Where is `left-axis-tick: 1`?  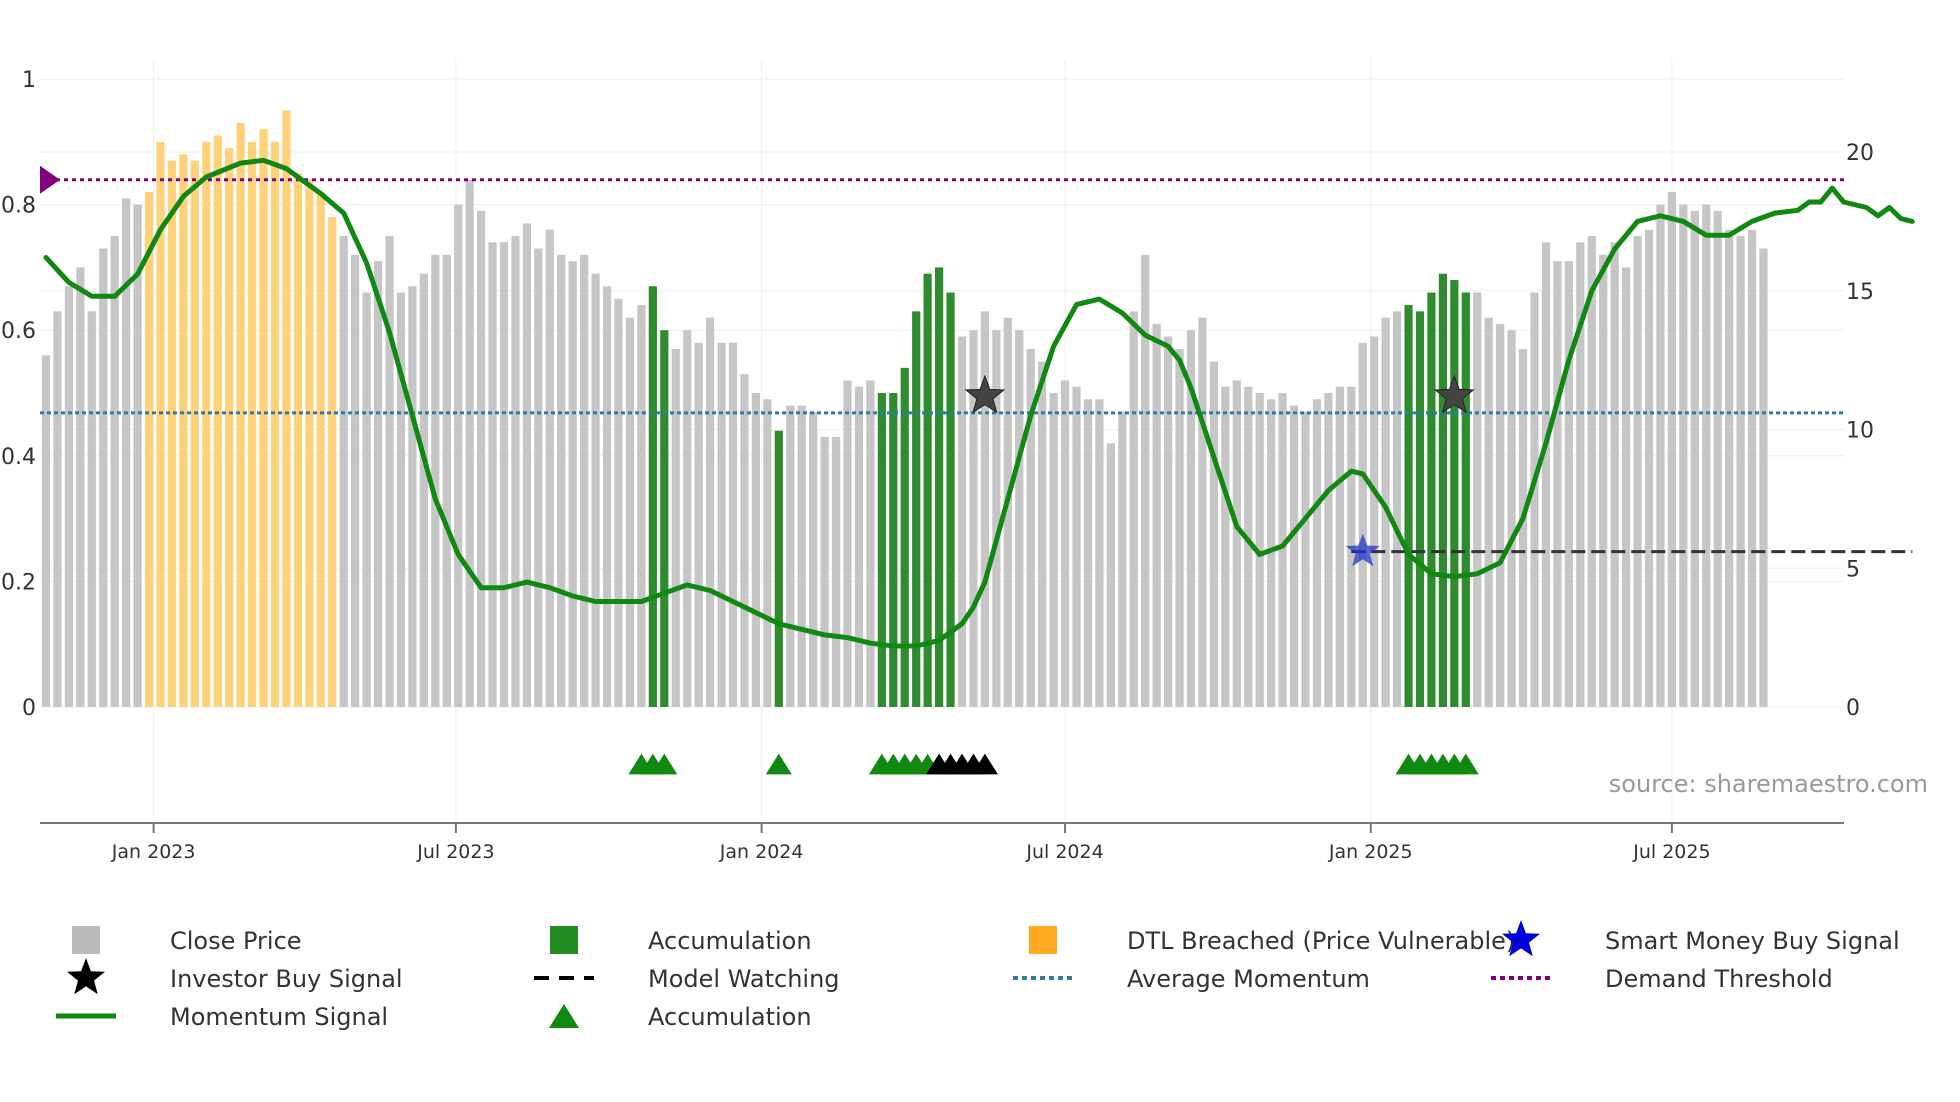
left-axis-tick: 1 is located at coordinates (29, 80).